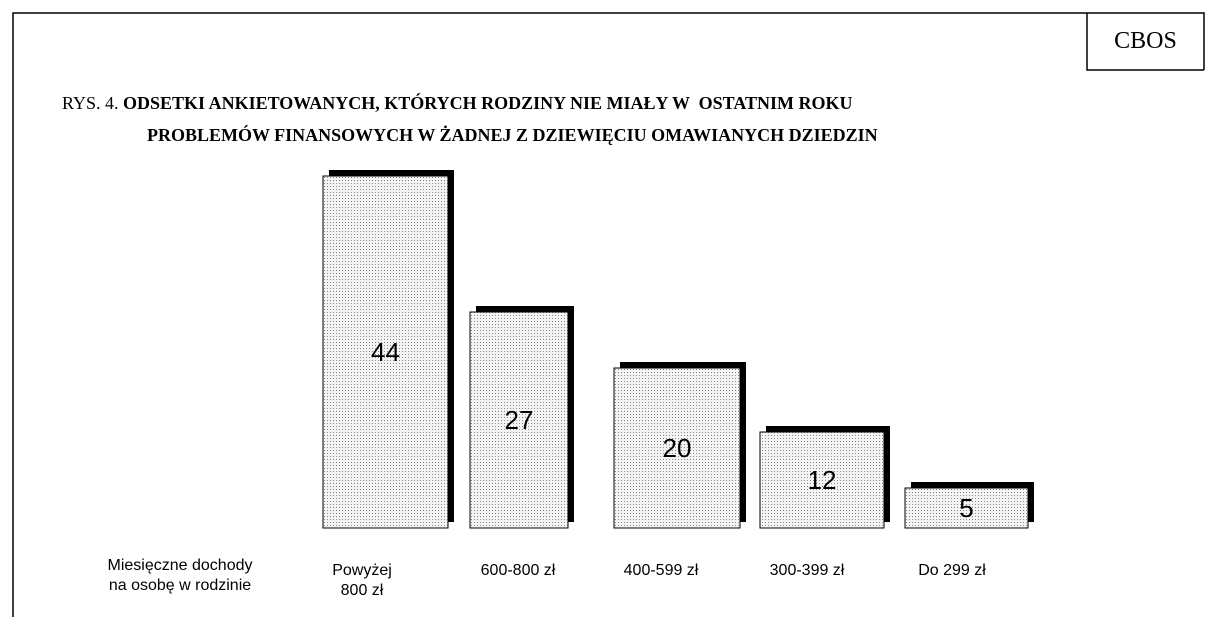  I want to click on data-label: 5, so click(966, 508).